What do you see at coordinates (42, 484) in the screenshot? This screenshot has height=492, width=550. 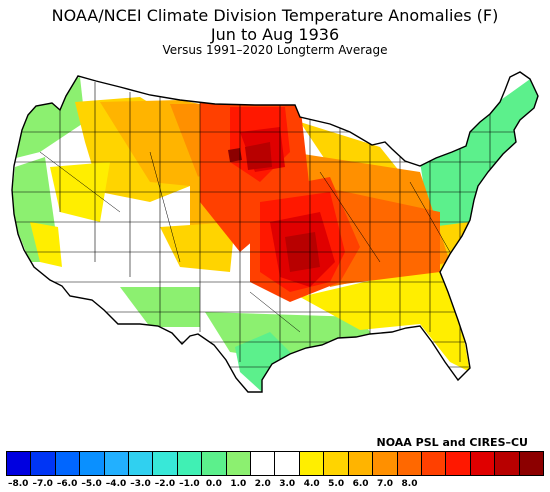 I see `colorbar-tick-label: –7.0` at bounding box center [42, 484].